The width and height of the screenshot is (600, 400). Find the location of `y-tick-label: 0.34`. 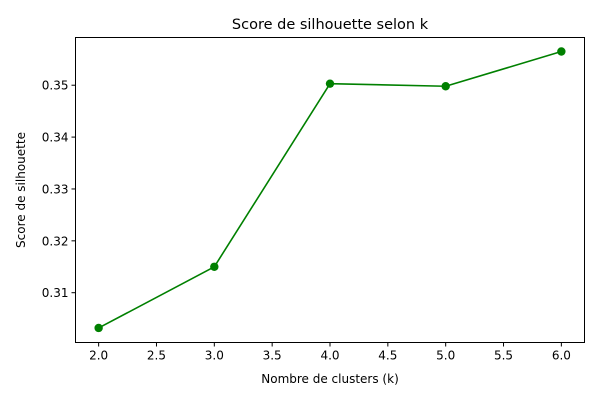

y-tick-label: 0.34 is located at coordinates (55, 138).